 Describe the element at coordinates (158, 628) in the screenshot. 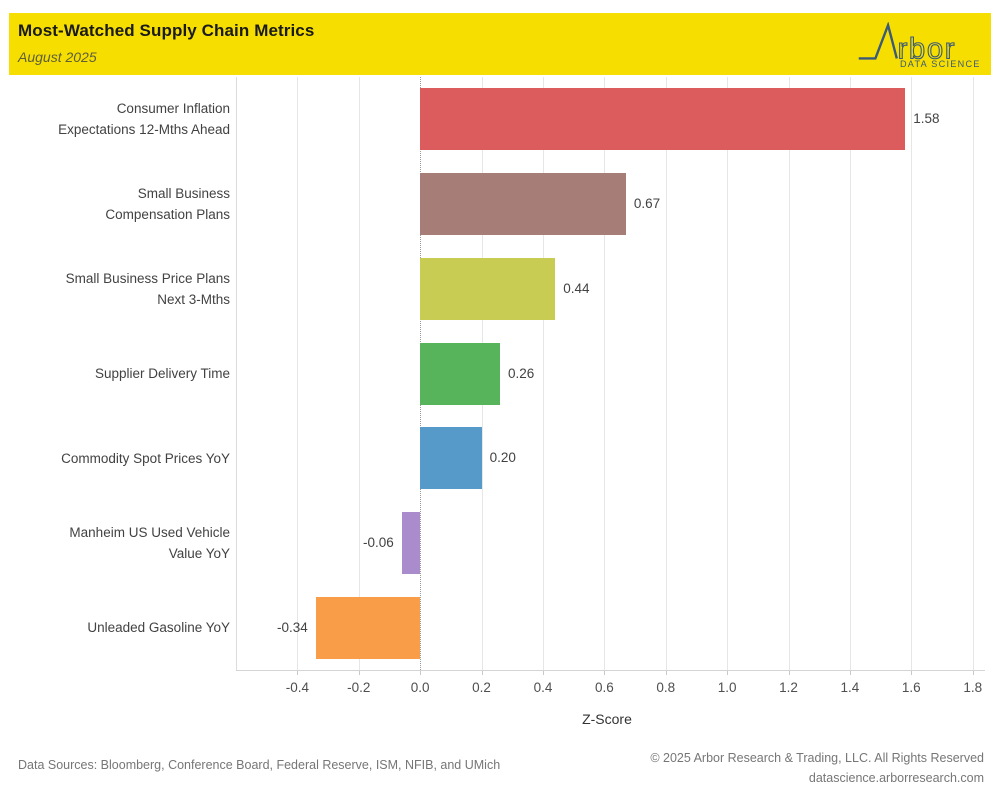

I see `category-label: Unleaded Gasoline YoY` at that location.